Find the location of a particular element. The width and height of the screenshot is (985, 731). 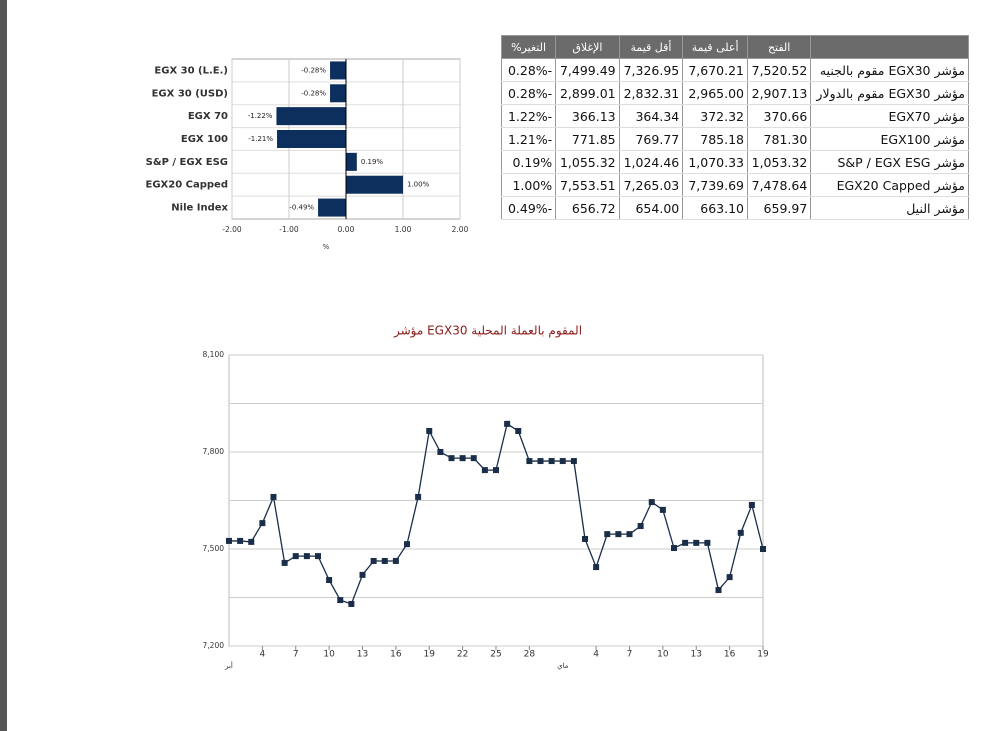

name-cell: مؤشر EGX20 Capped is located at coordinates (889, 185).